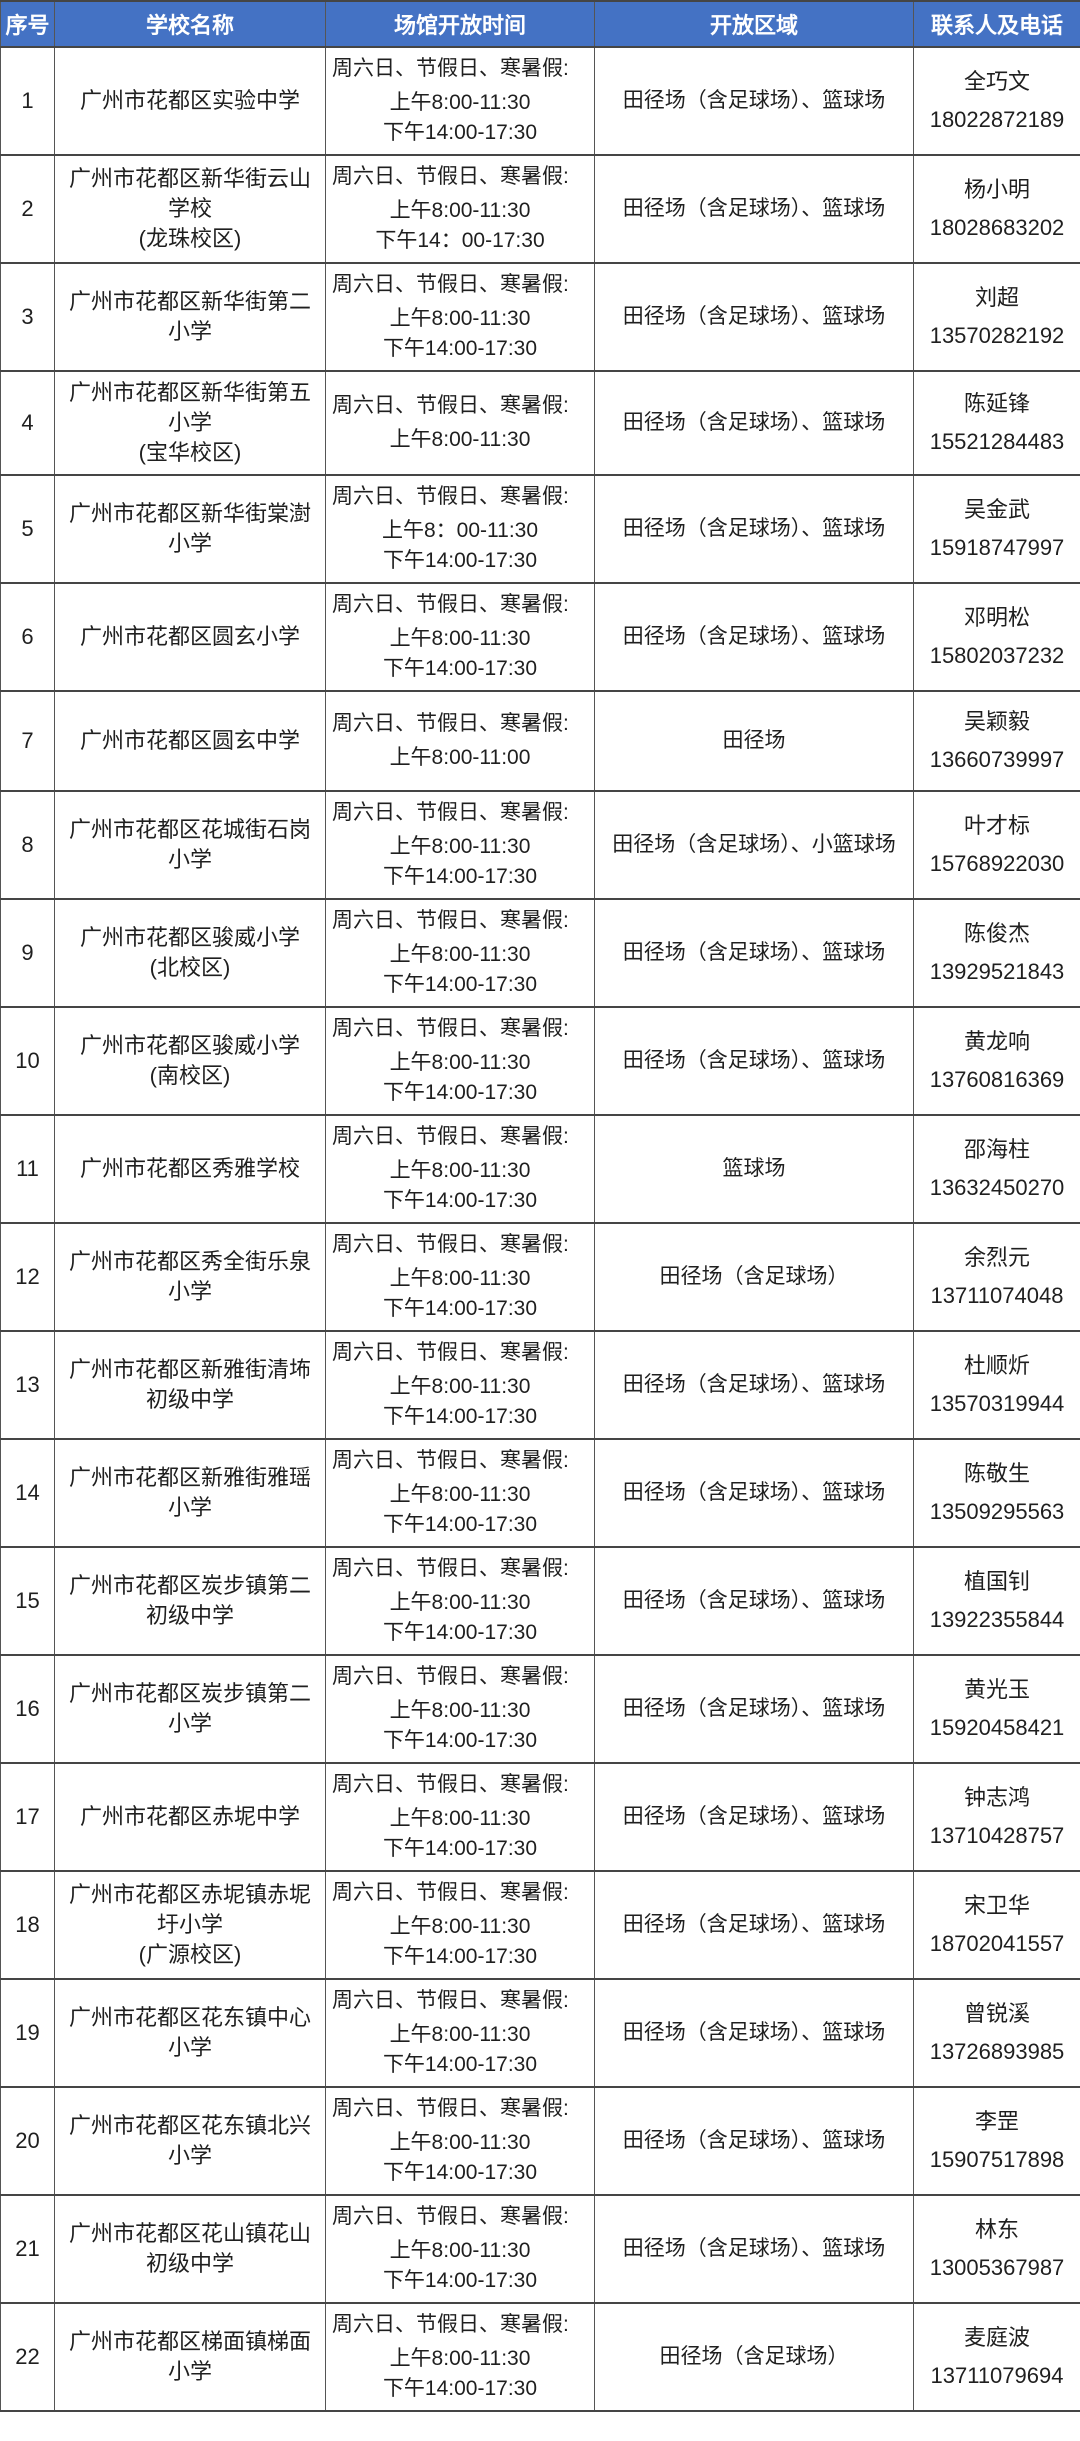 This screenshot has width=1080, height=2441. I want to click on school-name: 广州市花都区花城街石岗小学, so click(189, 844).